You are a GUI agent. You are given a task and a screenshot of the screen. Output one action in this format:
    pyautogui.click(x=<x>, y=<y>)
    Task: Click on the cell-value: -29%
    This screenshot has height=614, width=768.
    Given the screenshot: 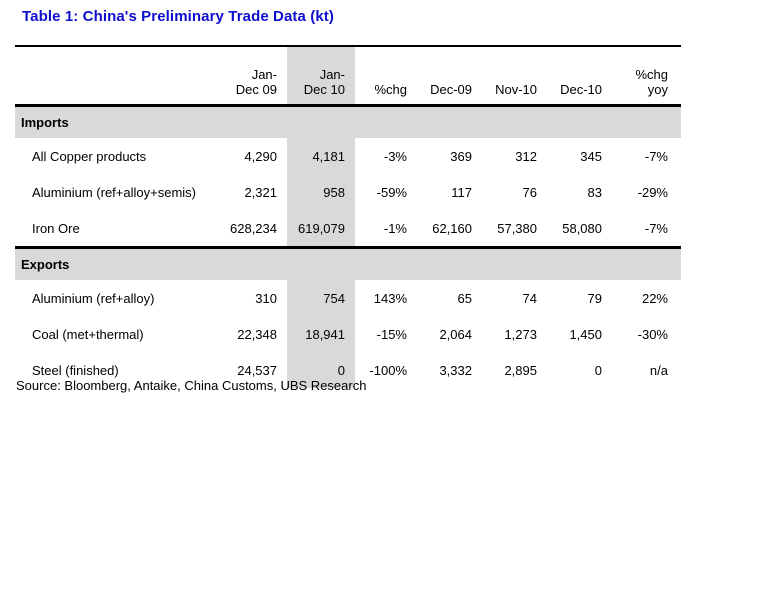 What is the action you would take?
    pyautogui.click(x=652, y=192)
    